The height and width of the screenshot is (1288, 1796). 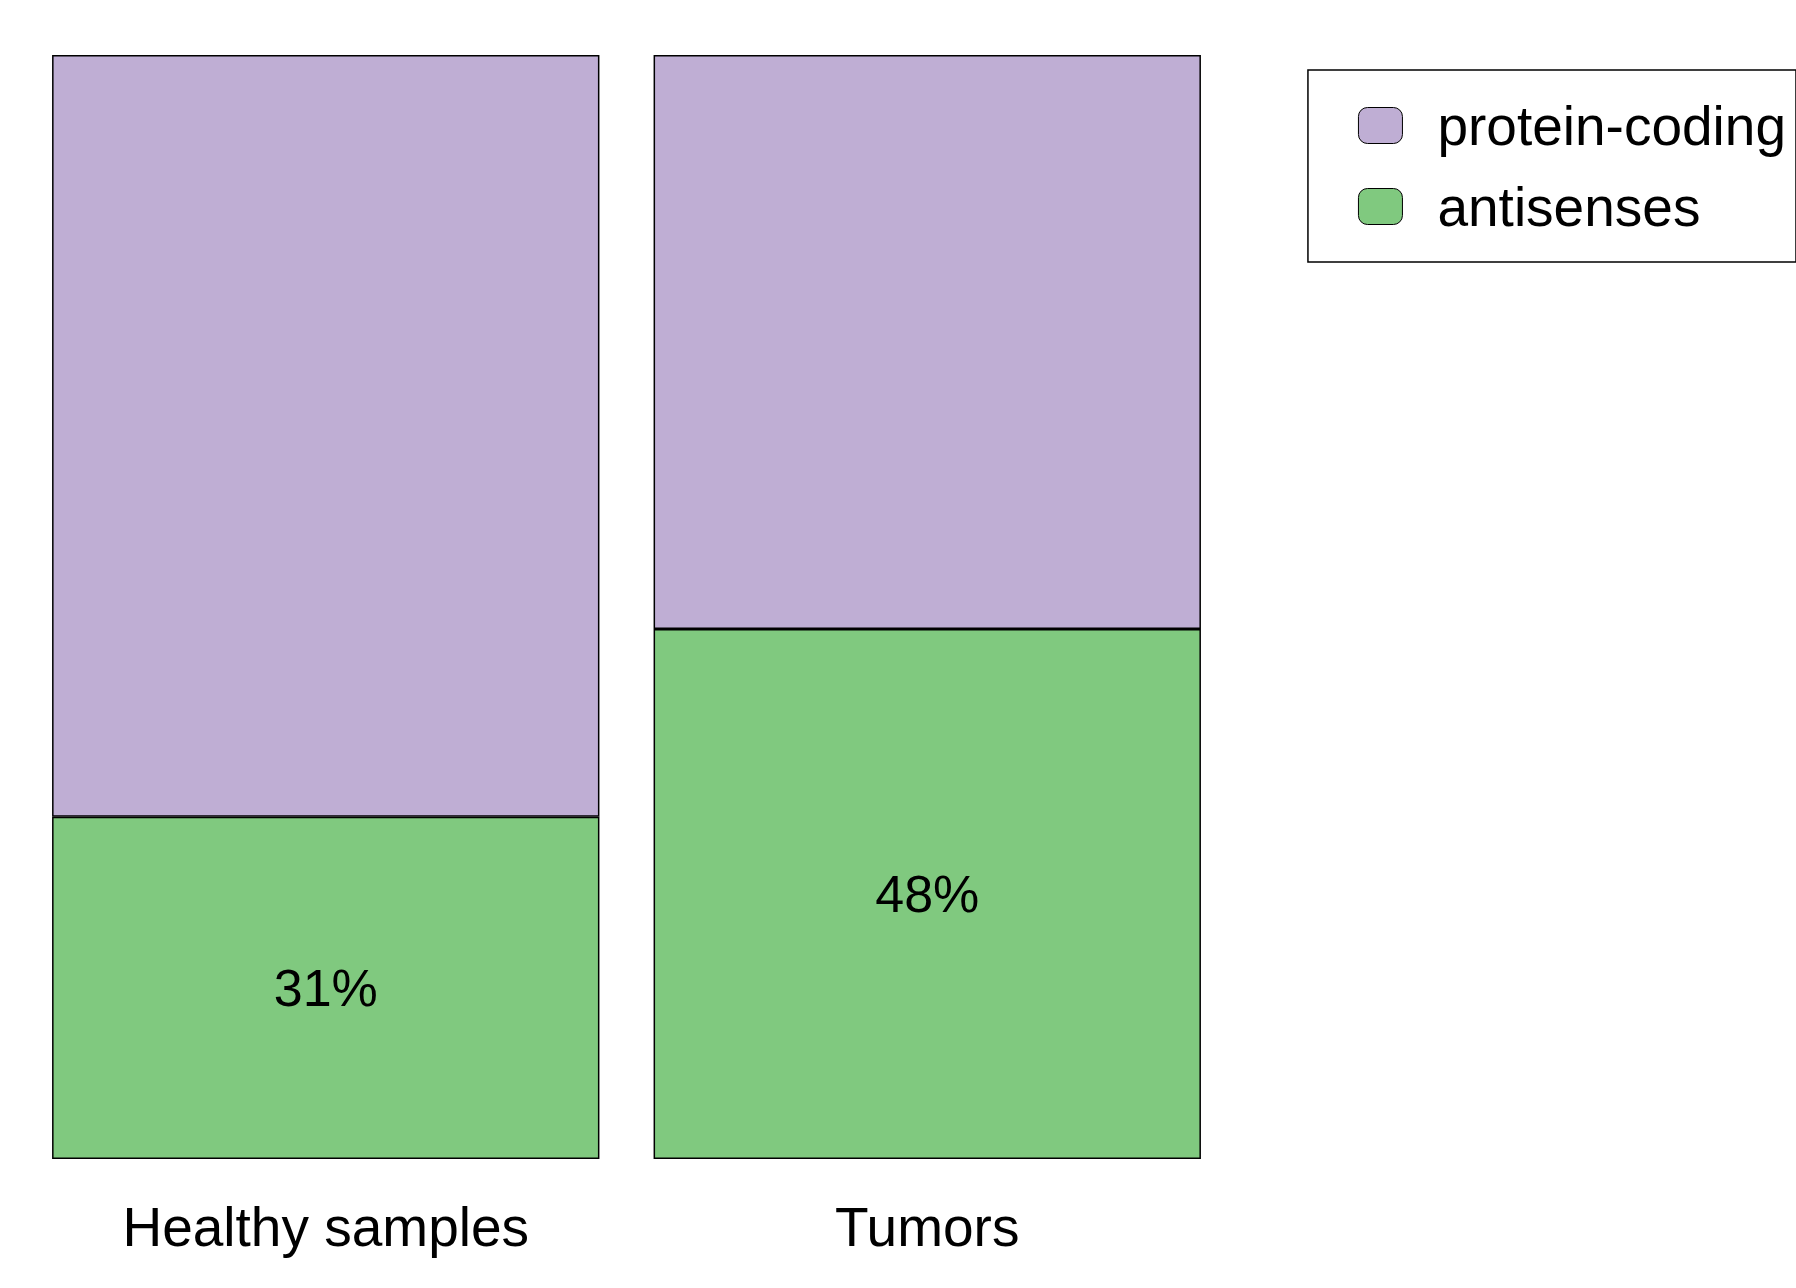 I want to click on x-tick-label: Tumors, so click(x=927, y=1226).